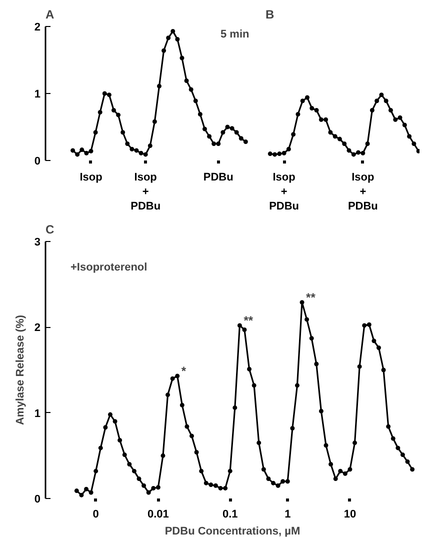  I want to click on x-tick-label: 0.01, so click(158, 514).